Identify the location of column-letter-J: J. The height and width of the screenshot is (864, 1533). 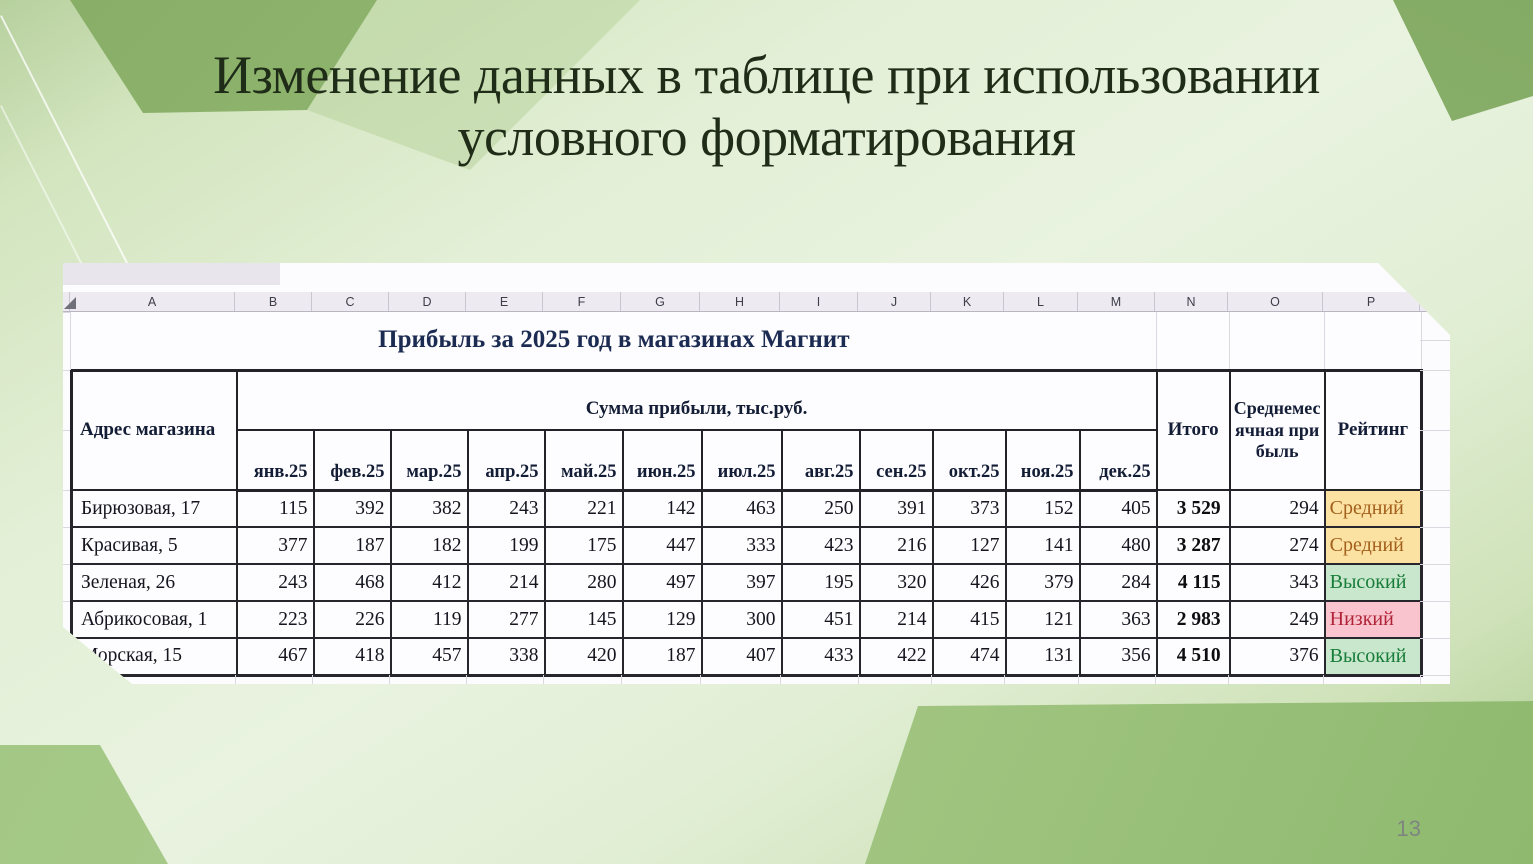
(894, 301).